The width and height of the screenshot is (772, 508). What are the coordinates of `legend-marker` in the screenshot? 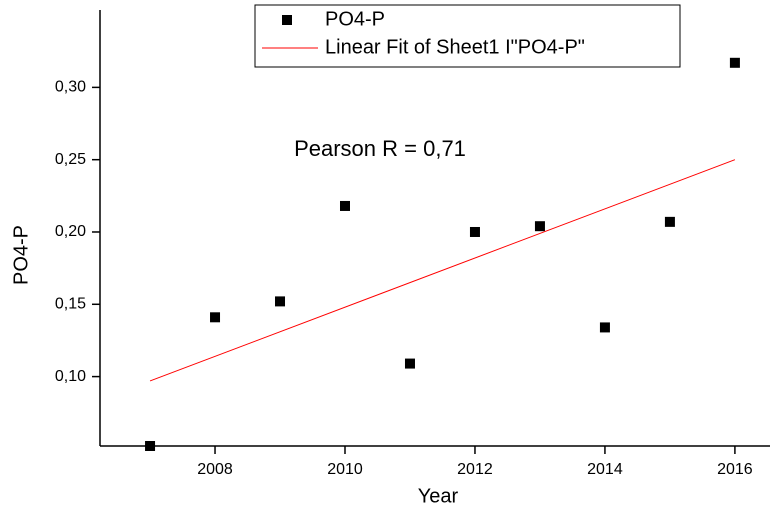 It's located at (287, 20).